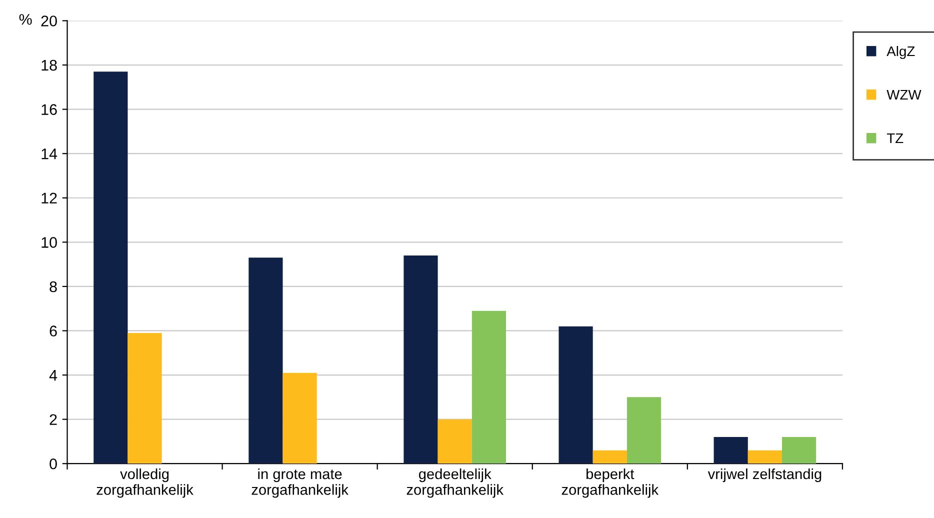  What do you see at coordinates (25, 19) in the screenshot?
I see `y-axis-title: %` at bounding box center [25, 19].